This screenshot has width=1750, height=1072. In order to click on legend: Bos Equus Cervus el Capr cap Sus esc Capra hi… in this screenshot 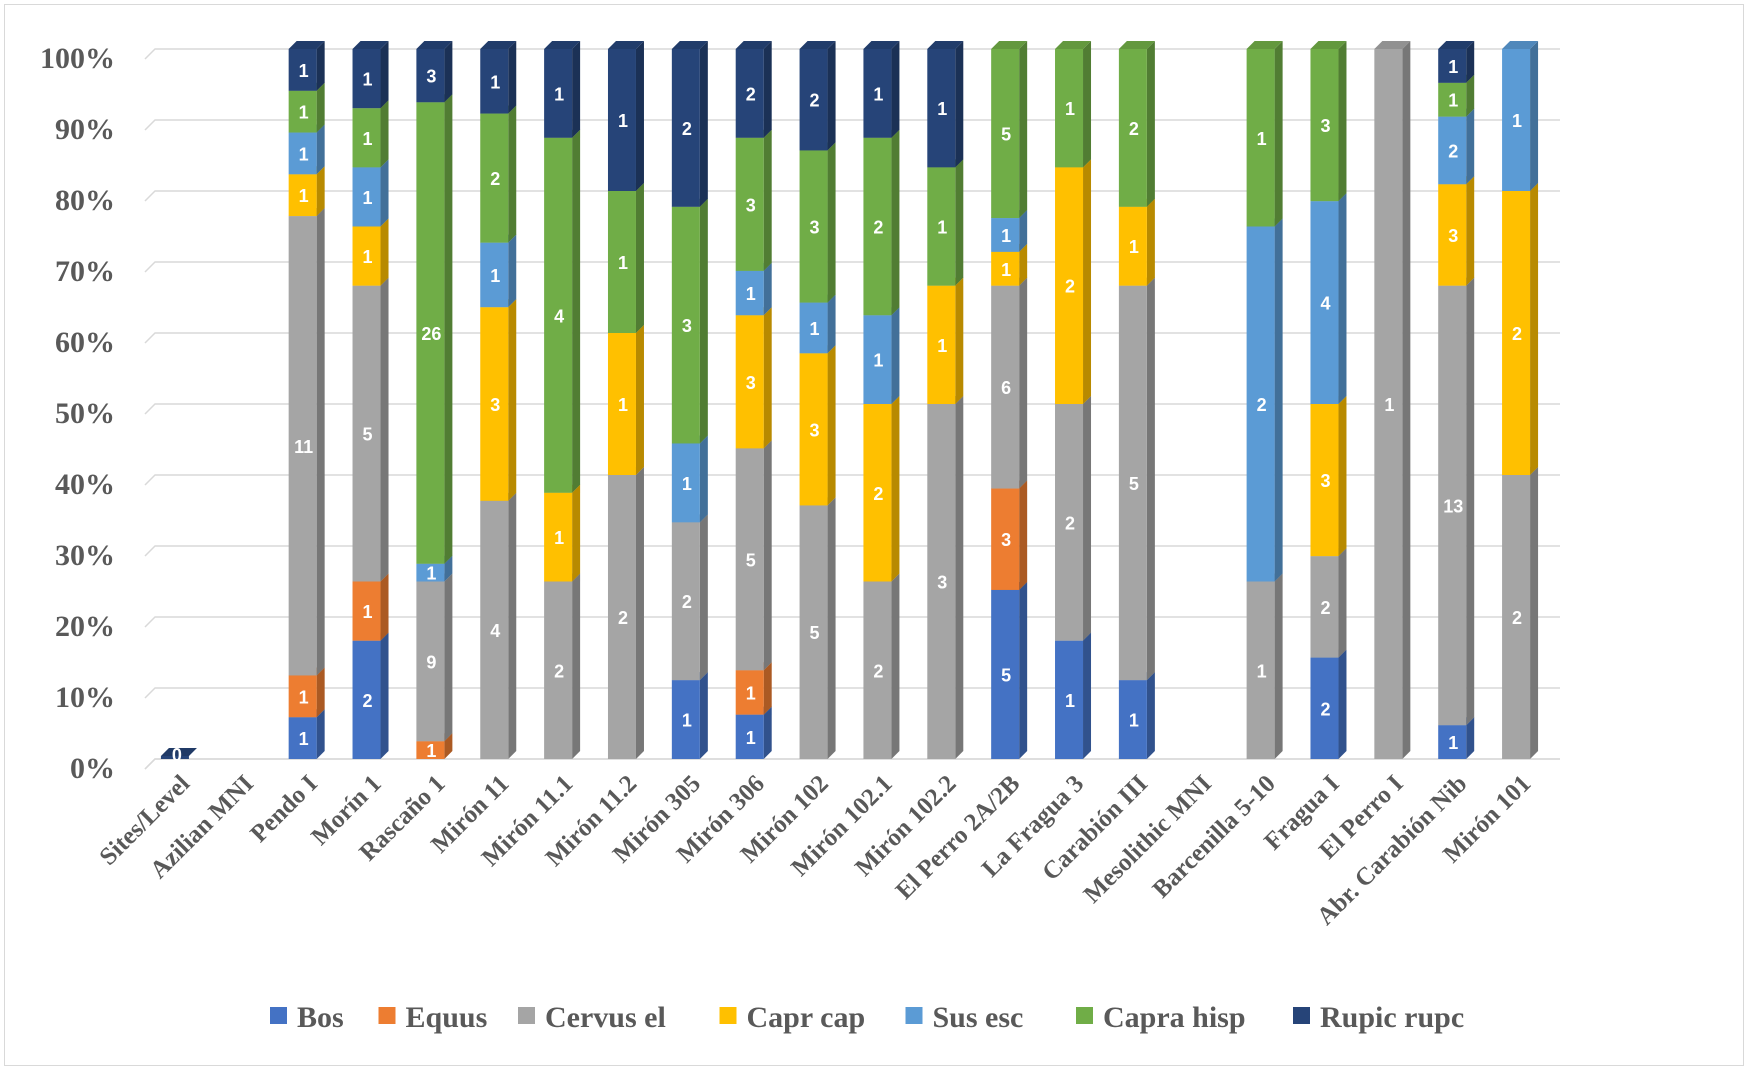, I will do `click(867, 1017)`.